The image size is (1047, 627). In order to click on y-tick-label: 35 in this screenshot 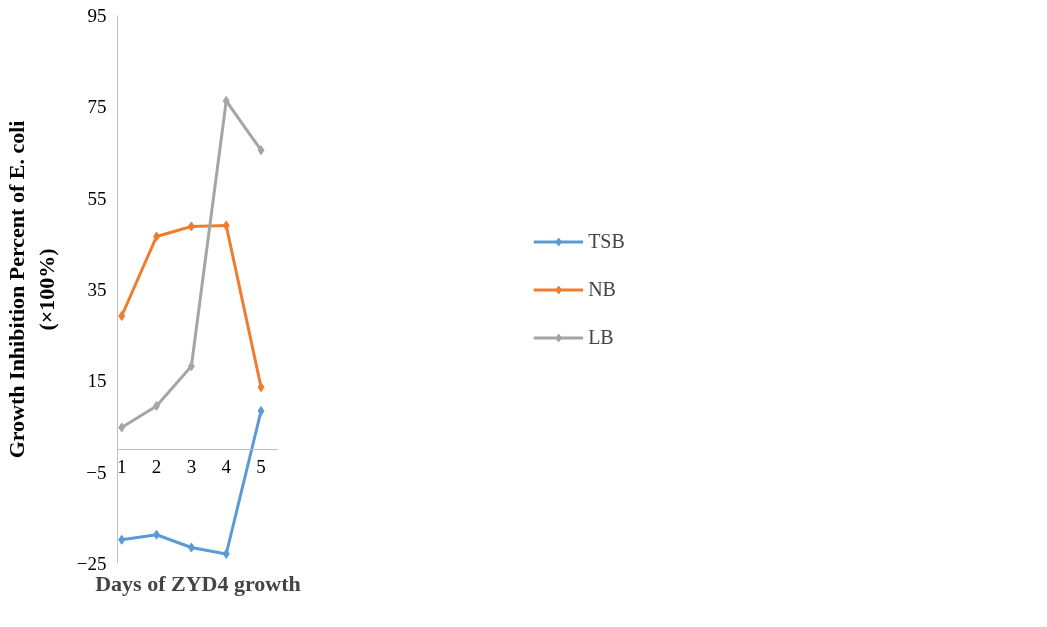, I will do `click(97, 289)`.